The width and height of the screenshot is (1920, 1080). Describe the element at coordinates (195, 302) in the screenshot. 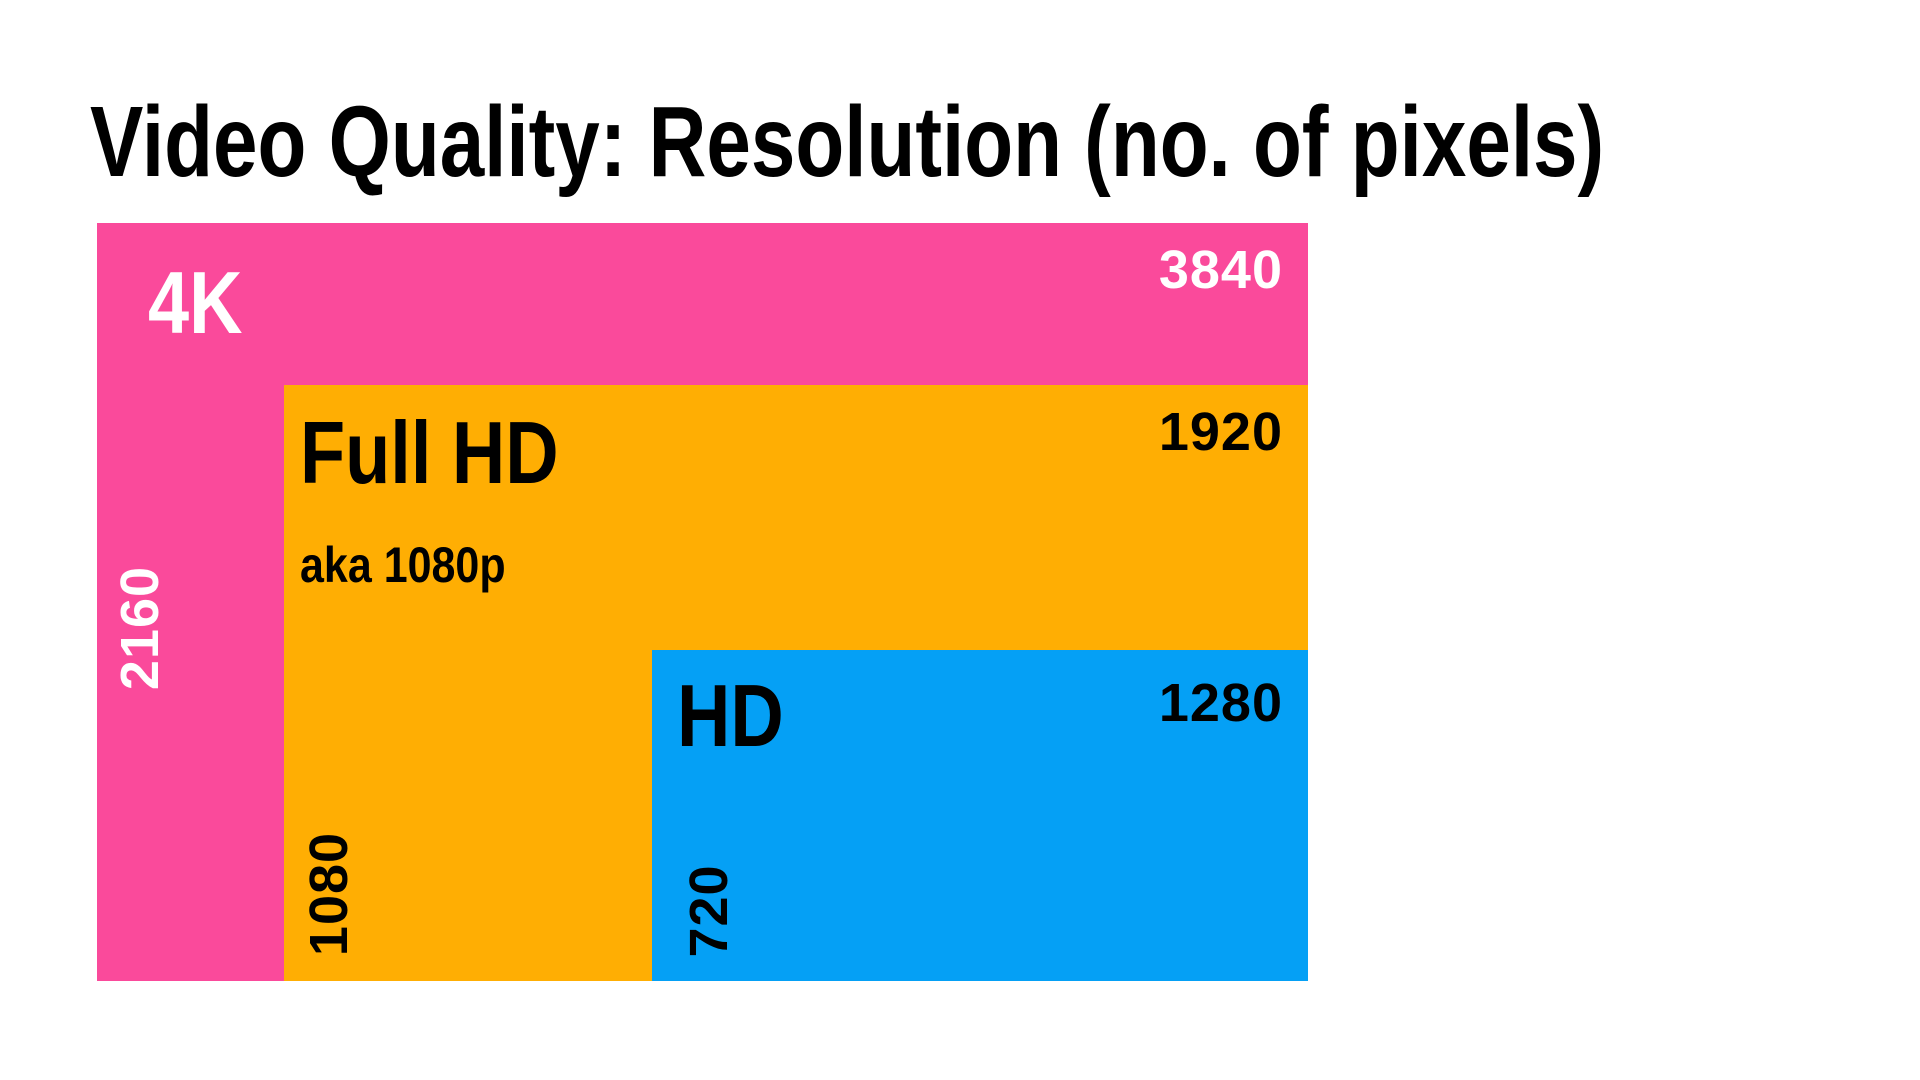

I see `resolution-name-4k: 4K` at that location.